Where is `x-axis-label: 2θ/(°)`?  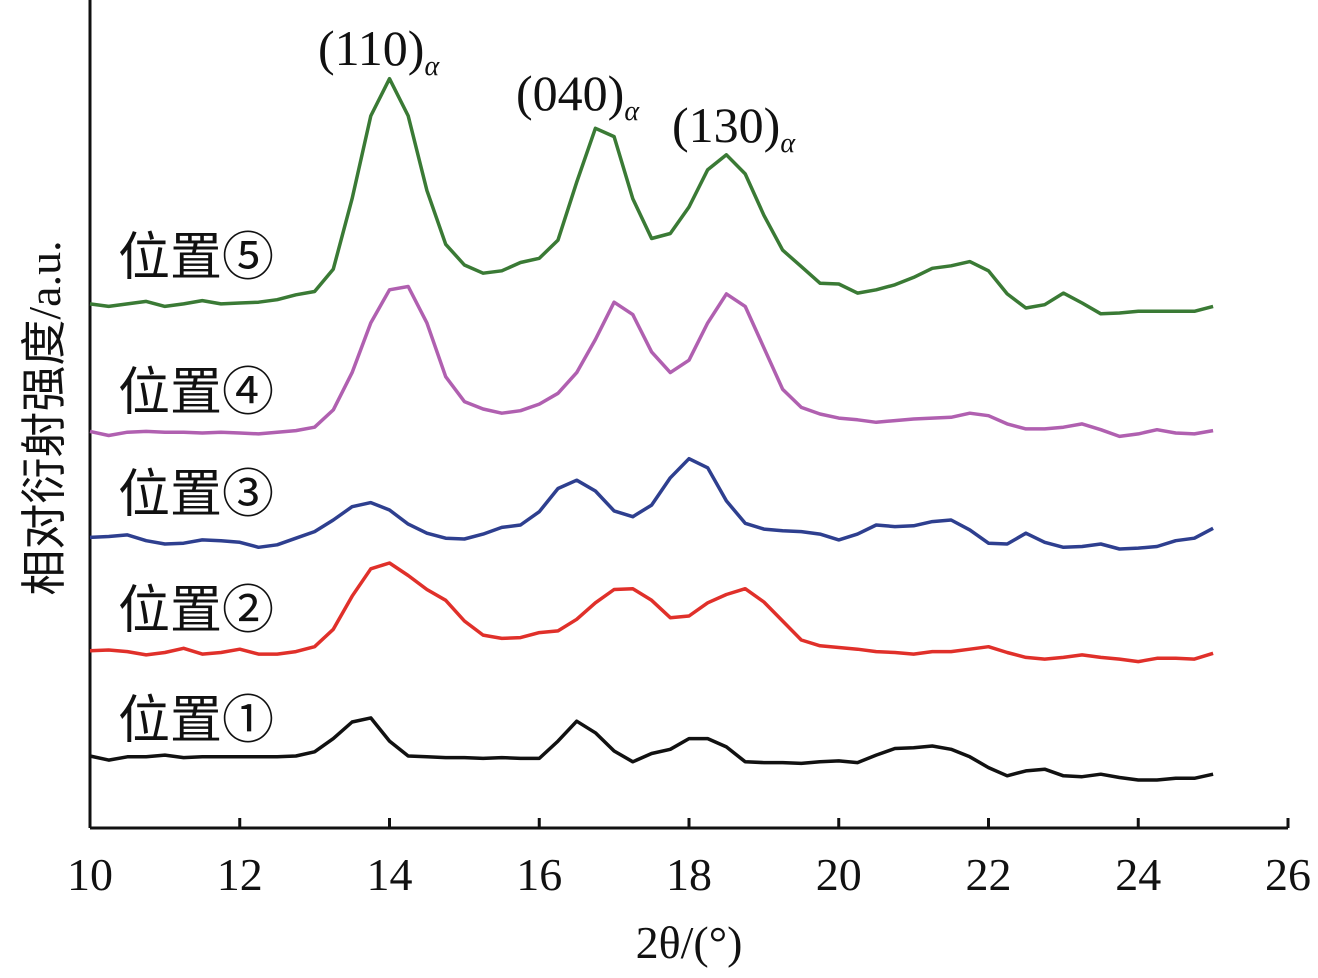 x-axis-label: 2θ/(°) is located at coordinates (689, 942).